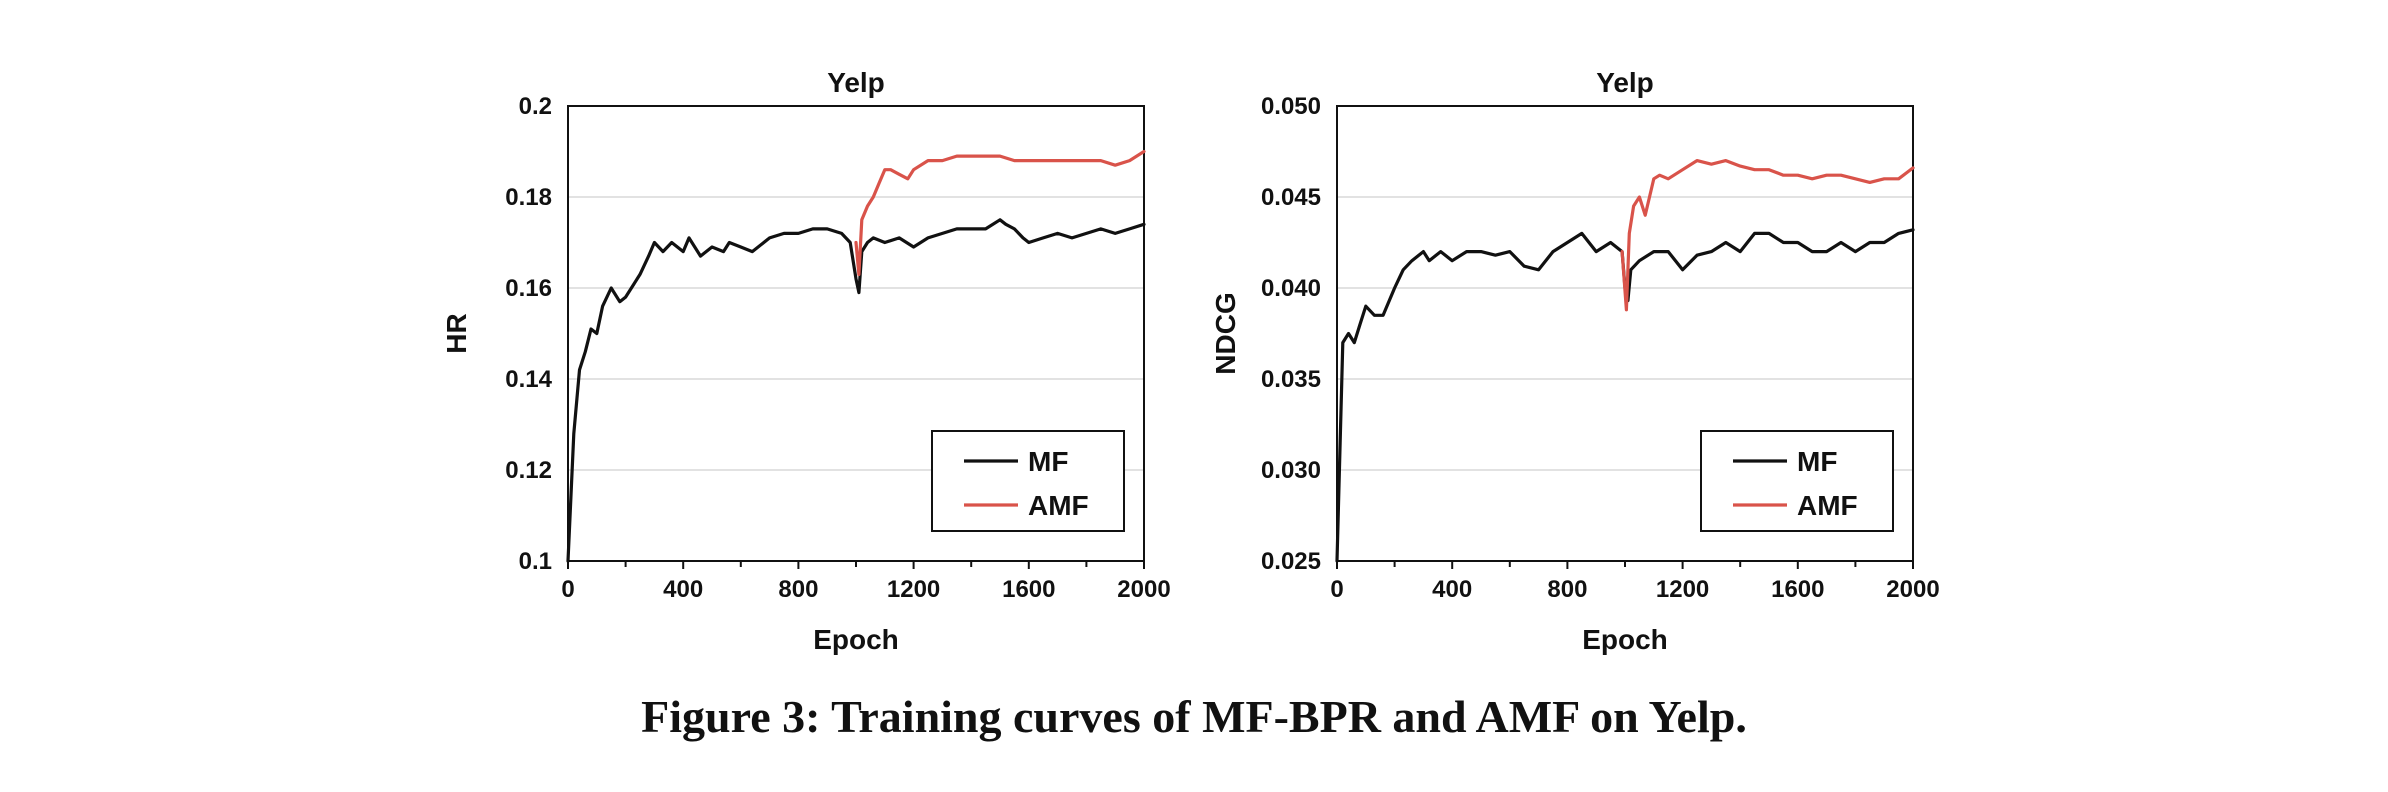 Image resolution: width=2388 pixels, height=792 pixels. Describe the element at coordinates (456, 333) in the screenshot. I see `y-axis-label: HR` at that location.